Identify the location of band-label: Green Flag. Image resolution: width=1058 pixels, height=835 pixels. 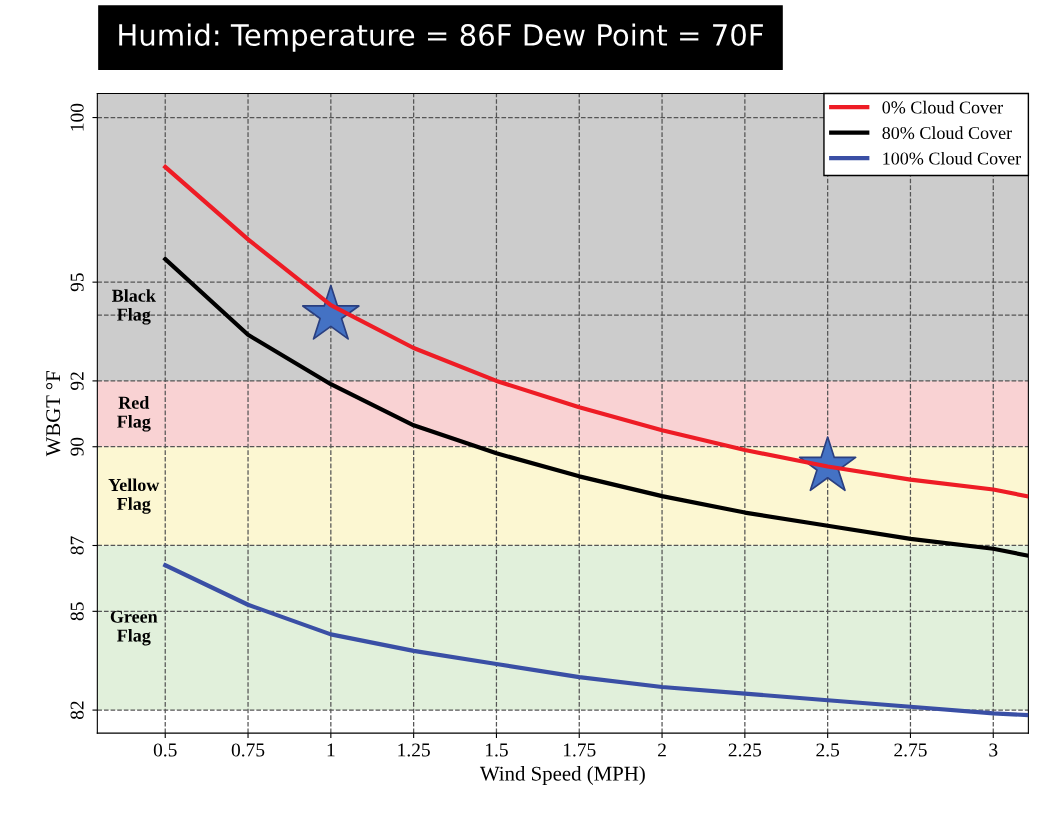
(134, 628).